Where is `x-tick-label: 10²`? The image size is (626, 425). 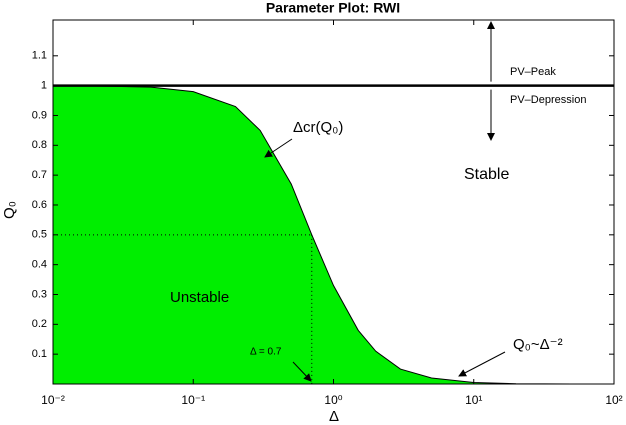 x-tick-label: 10² is located at coordinates (613, 400).